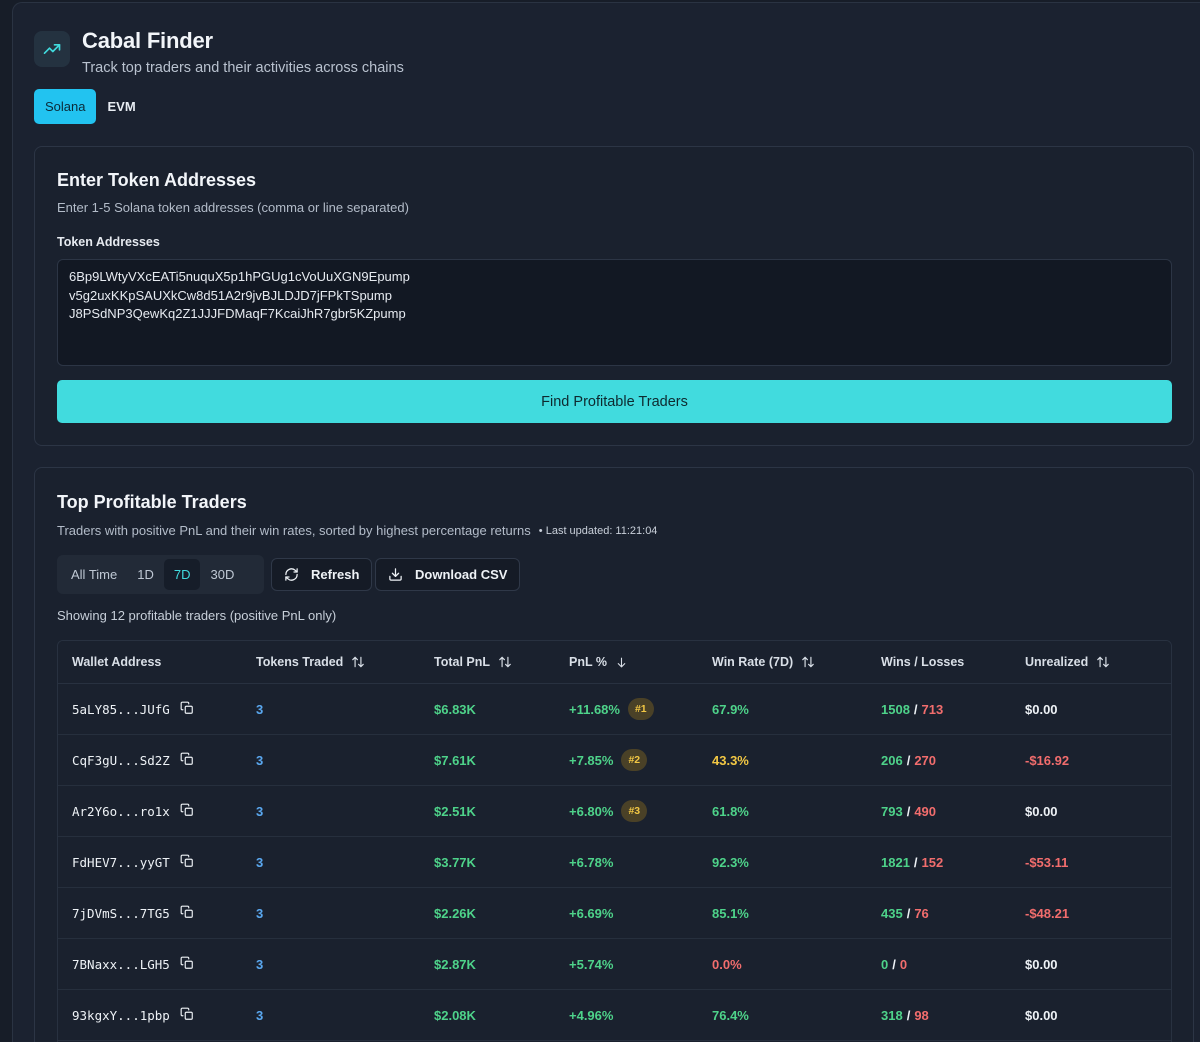 This screenshot has height=1042, width=1200. I want to click on col-total-pnl: Total PnL, so click(501, 662).